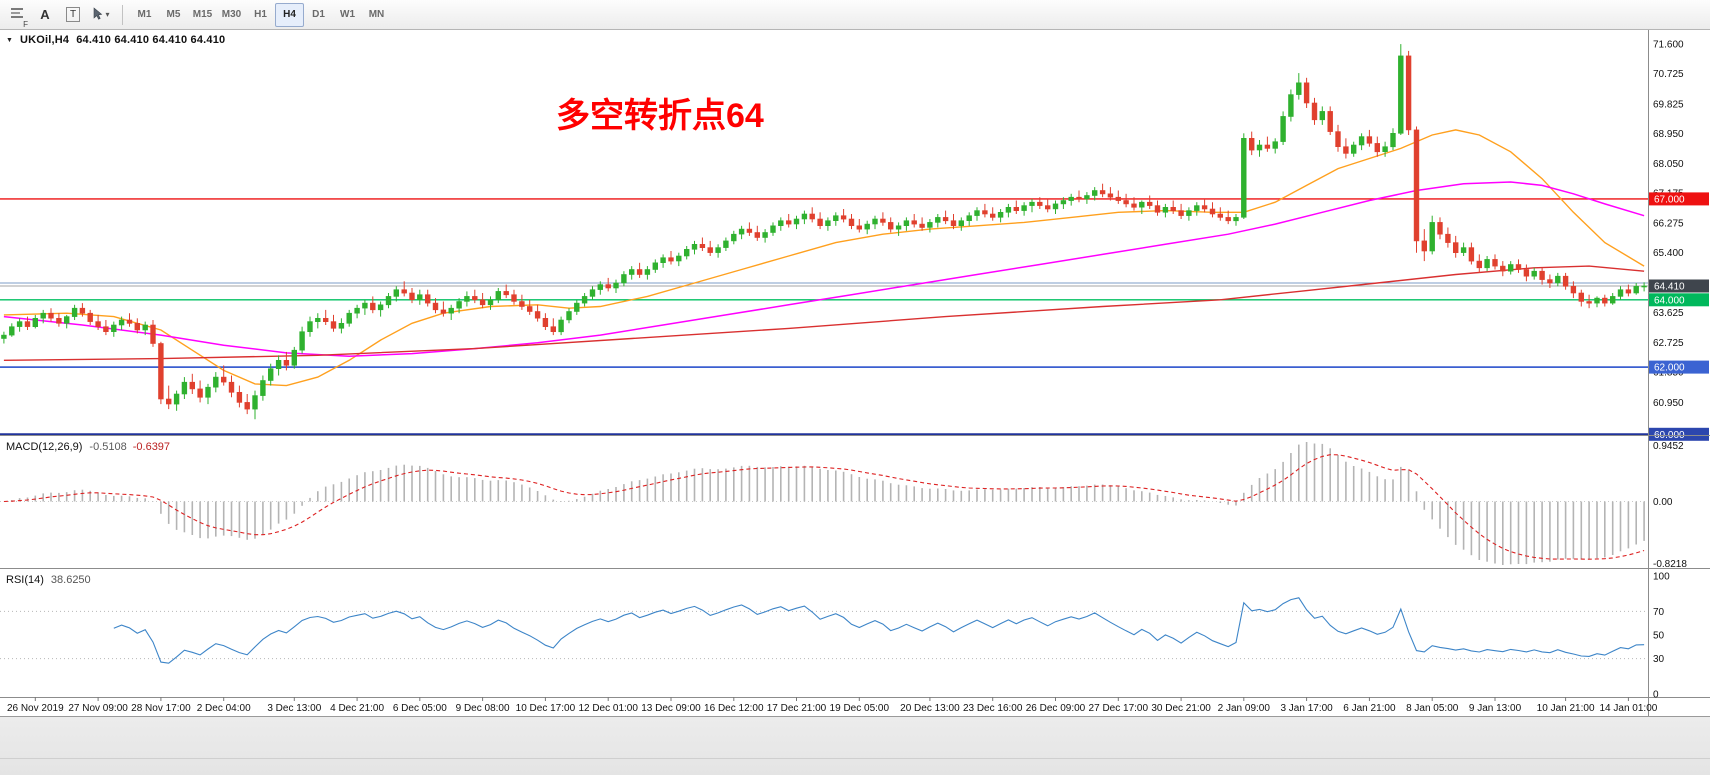 The image size is (1710, 775). I want to click on rsi-name: RSI(14), so click(25, 580).